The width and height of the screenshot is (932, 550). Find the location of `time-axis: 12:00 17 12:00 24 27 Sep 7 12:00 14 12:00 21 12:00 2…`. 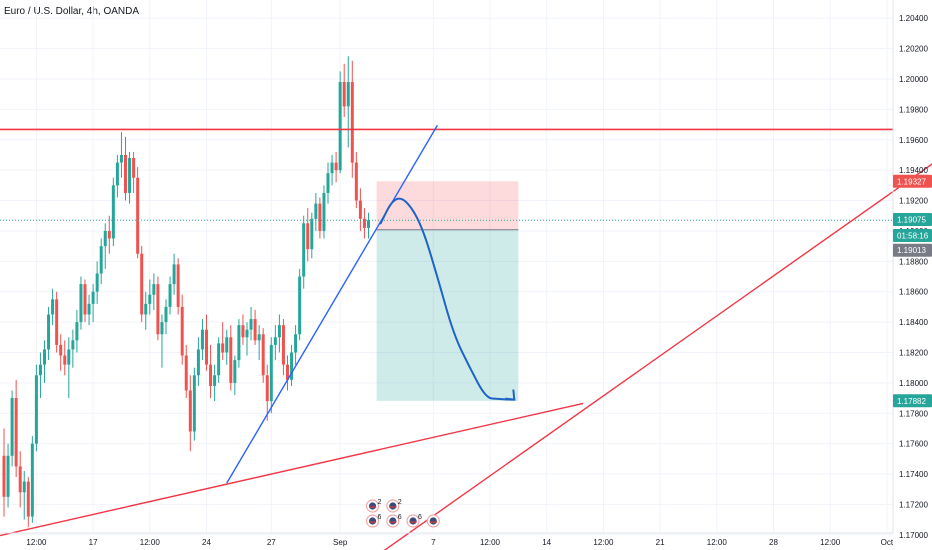

time-axis: 12:00 17 12:00 24 27 Sep 7 12:00 14 12:00 21 12:00 2… is located at coordinates (447, 539).